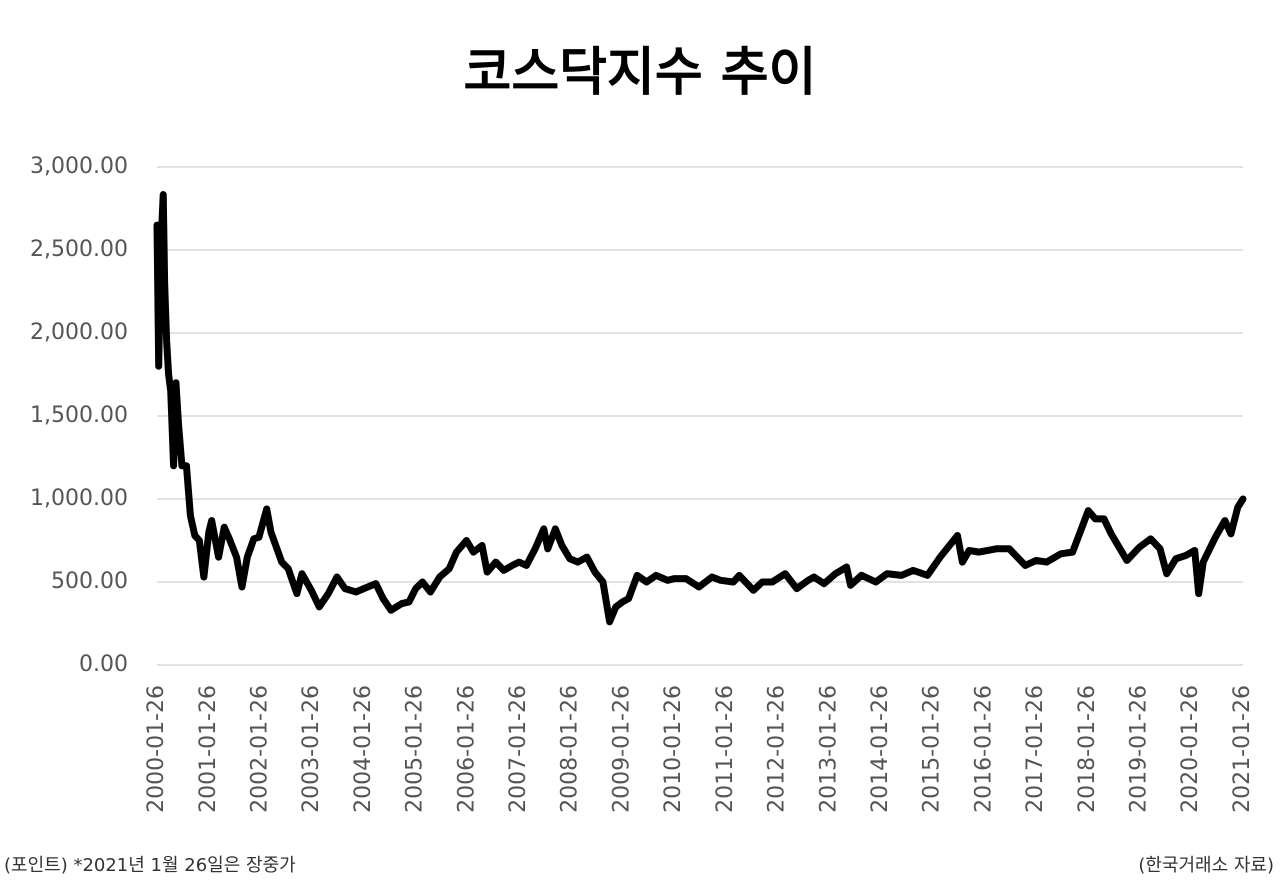 The image size is (1280, 880). Describe the element at coordinates (1190, 749) in the screenshot. I see `x-tick-label: 2020-01-26` at that location.